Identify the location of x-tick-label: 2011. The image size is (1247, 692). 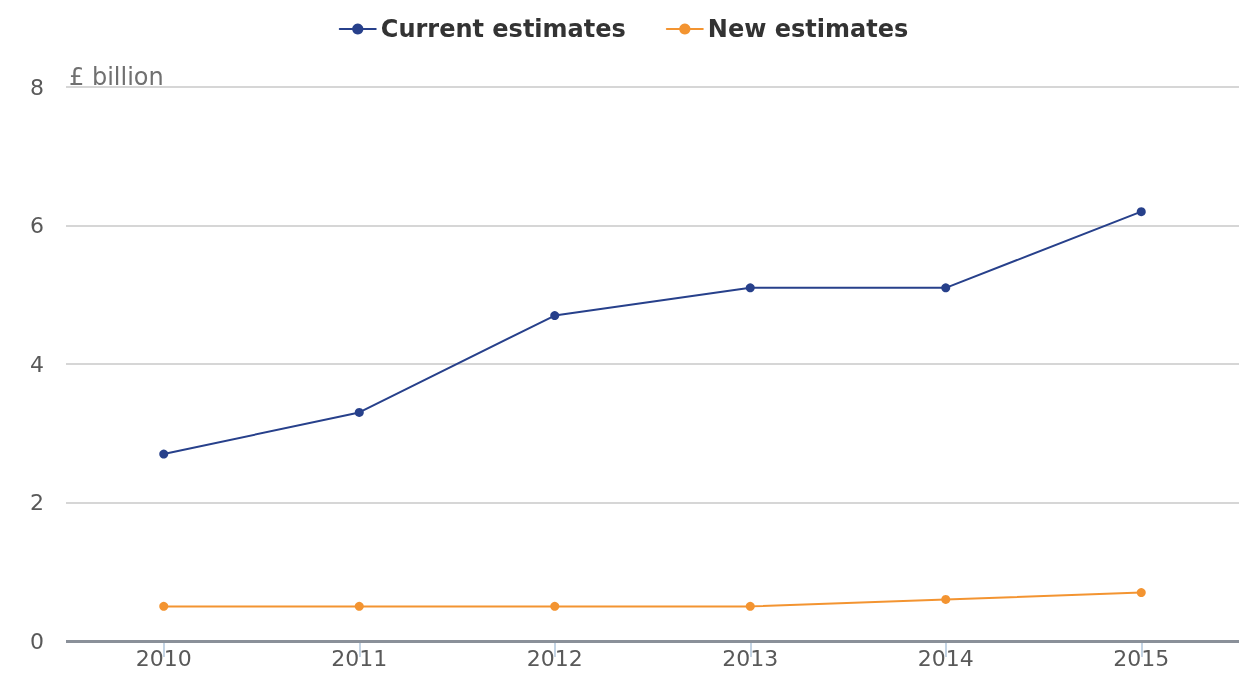
(359, 658).